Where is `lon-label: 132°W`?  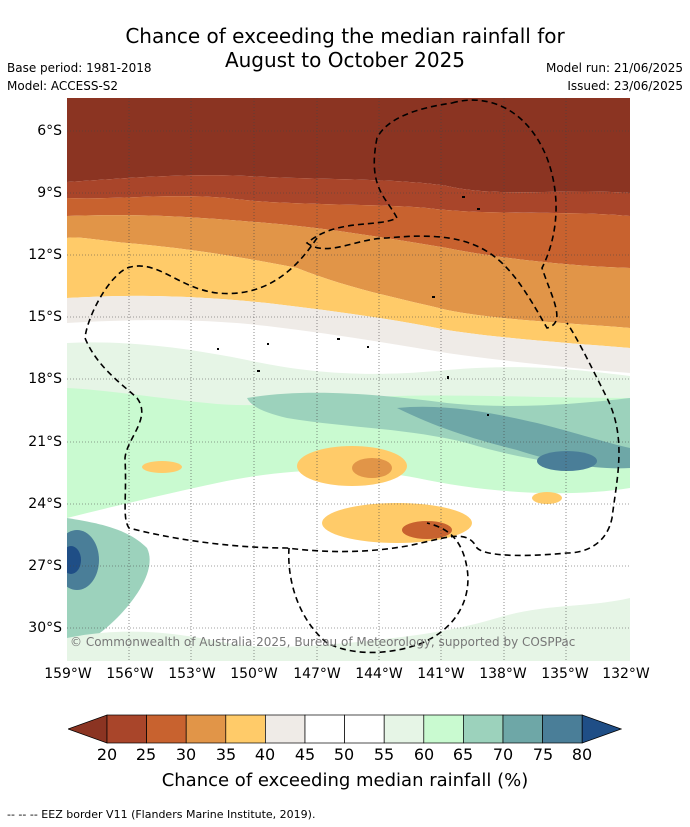 lon-label: 132°W is located at coordinates (626, 674).